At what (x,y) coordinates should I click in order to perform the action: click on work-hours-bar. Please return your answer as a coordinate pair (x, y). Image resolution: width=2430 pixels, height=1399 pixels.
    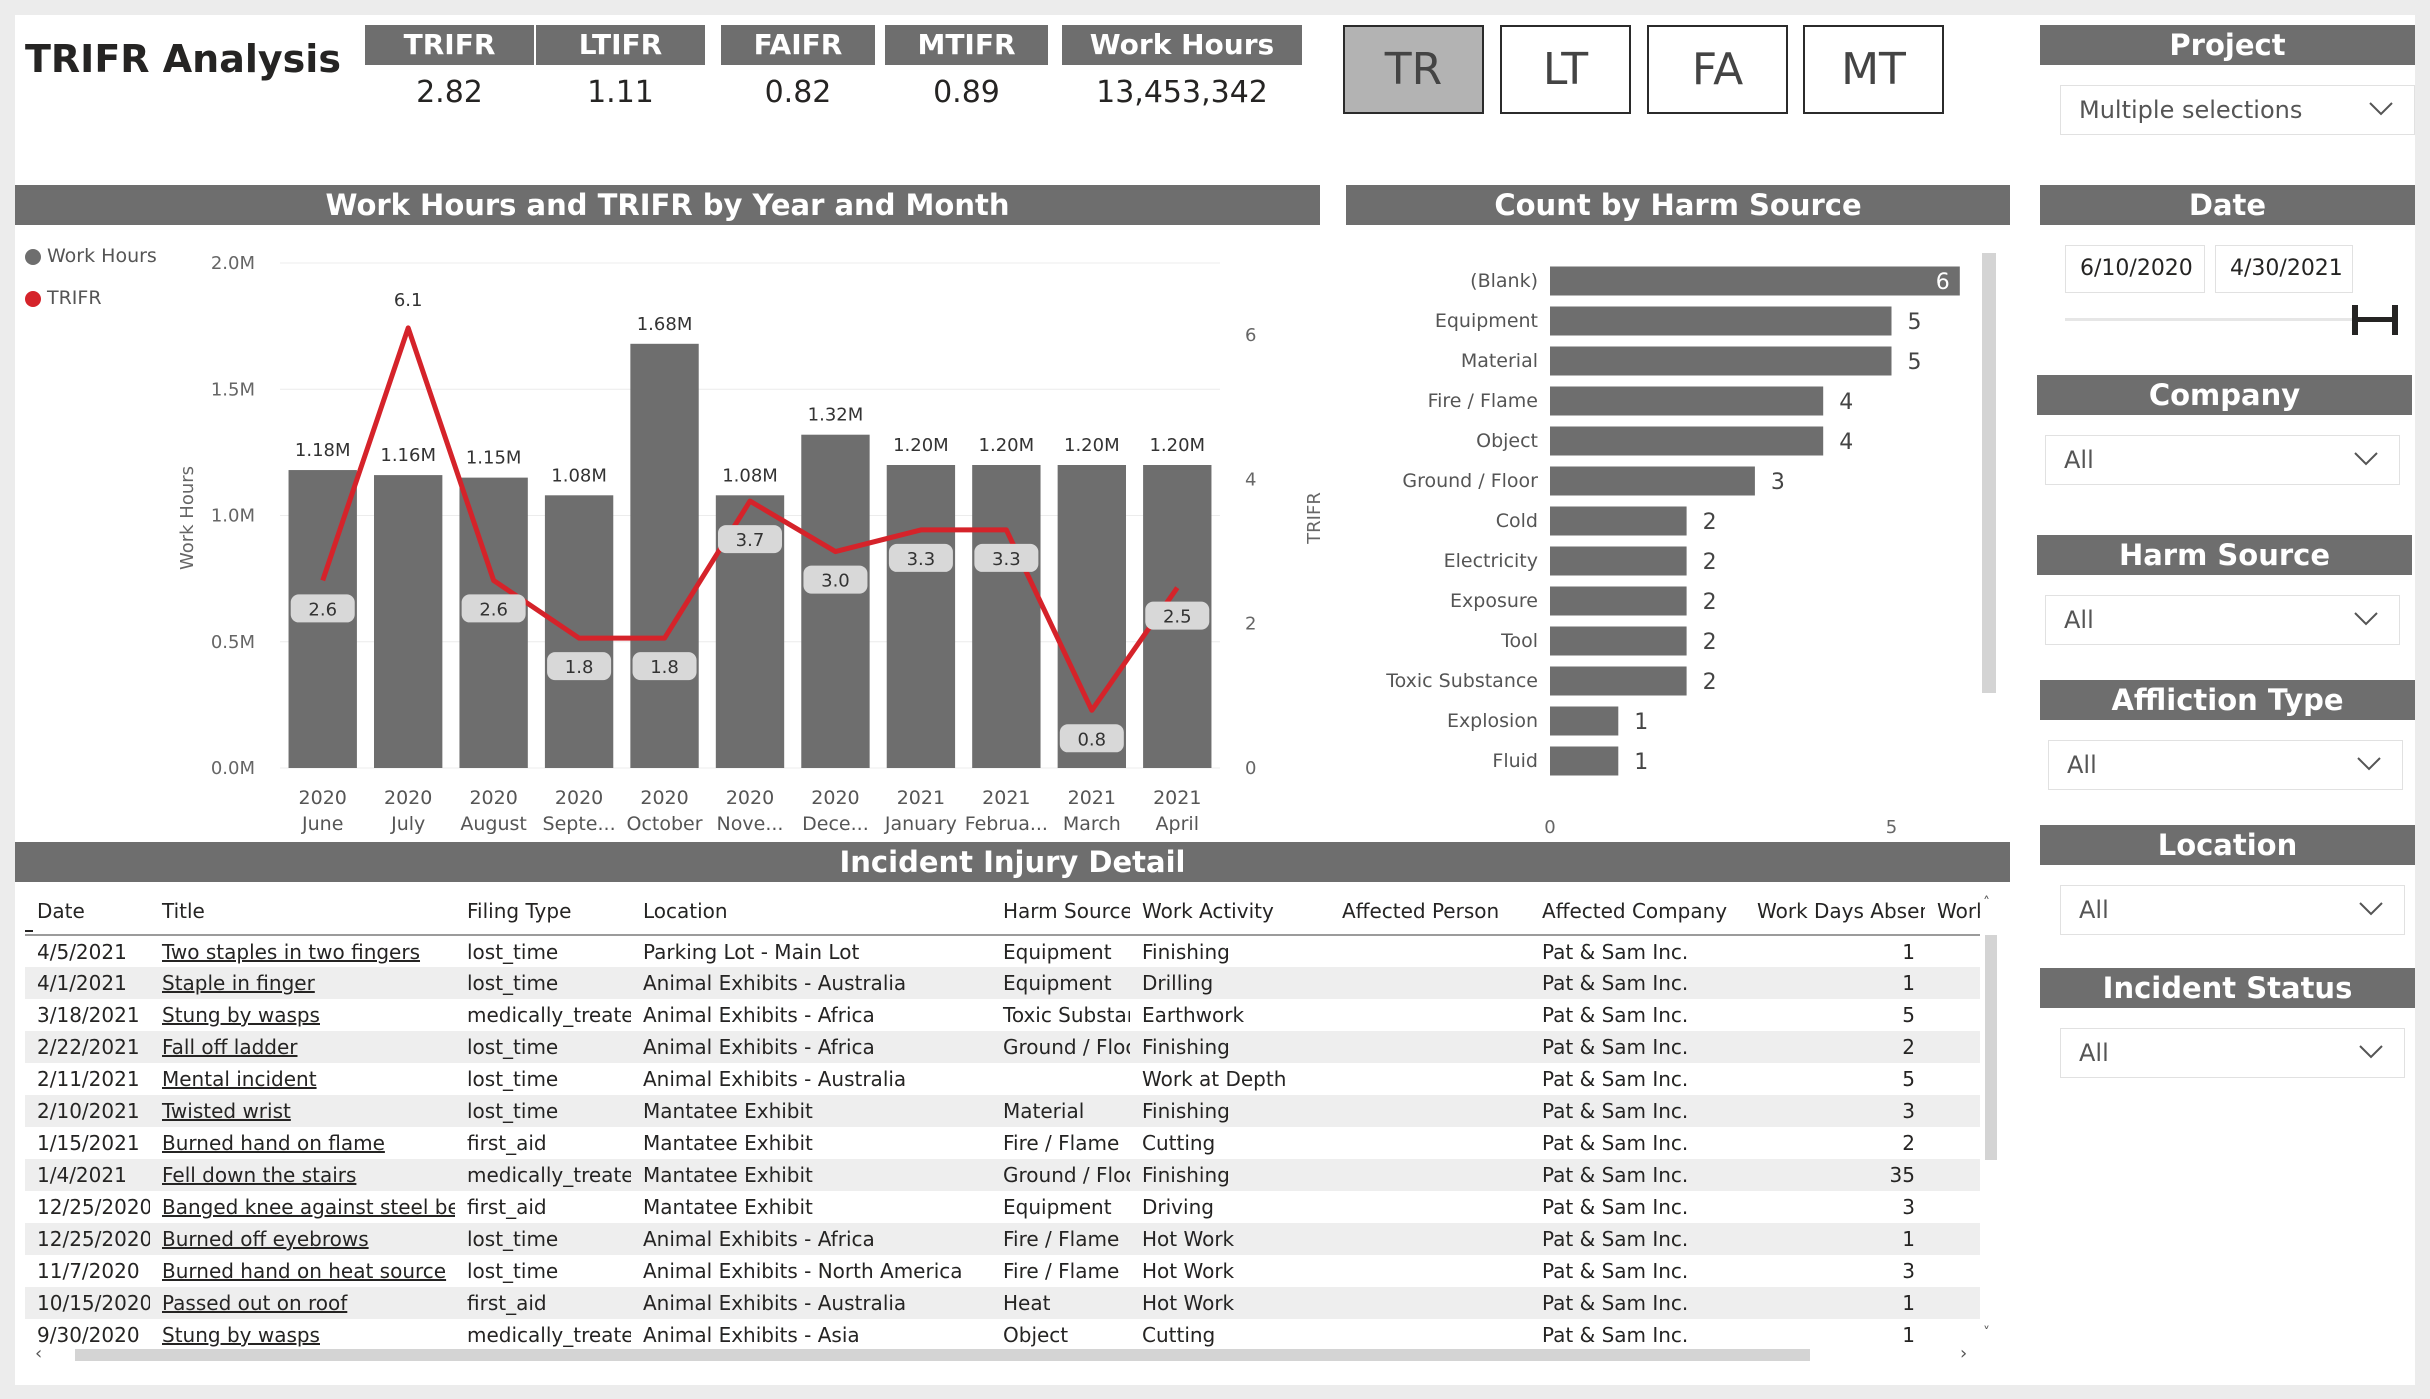
    Looking at the image, I should click on (579, 631).